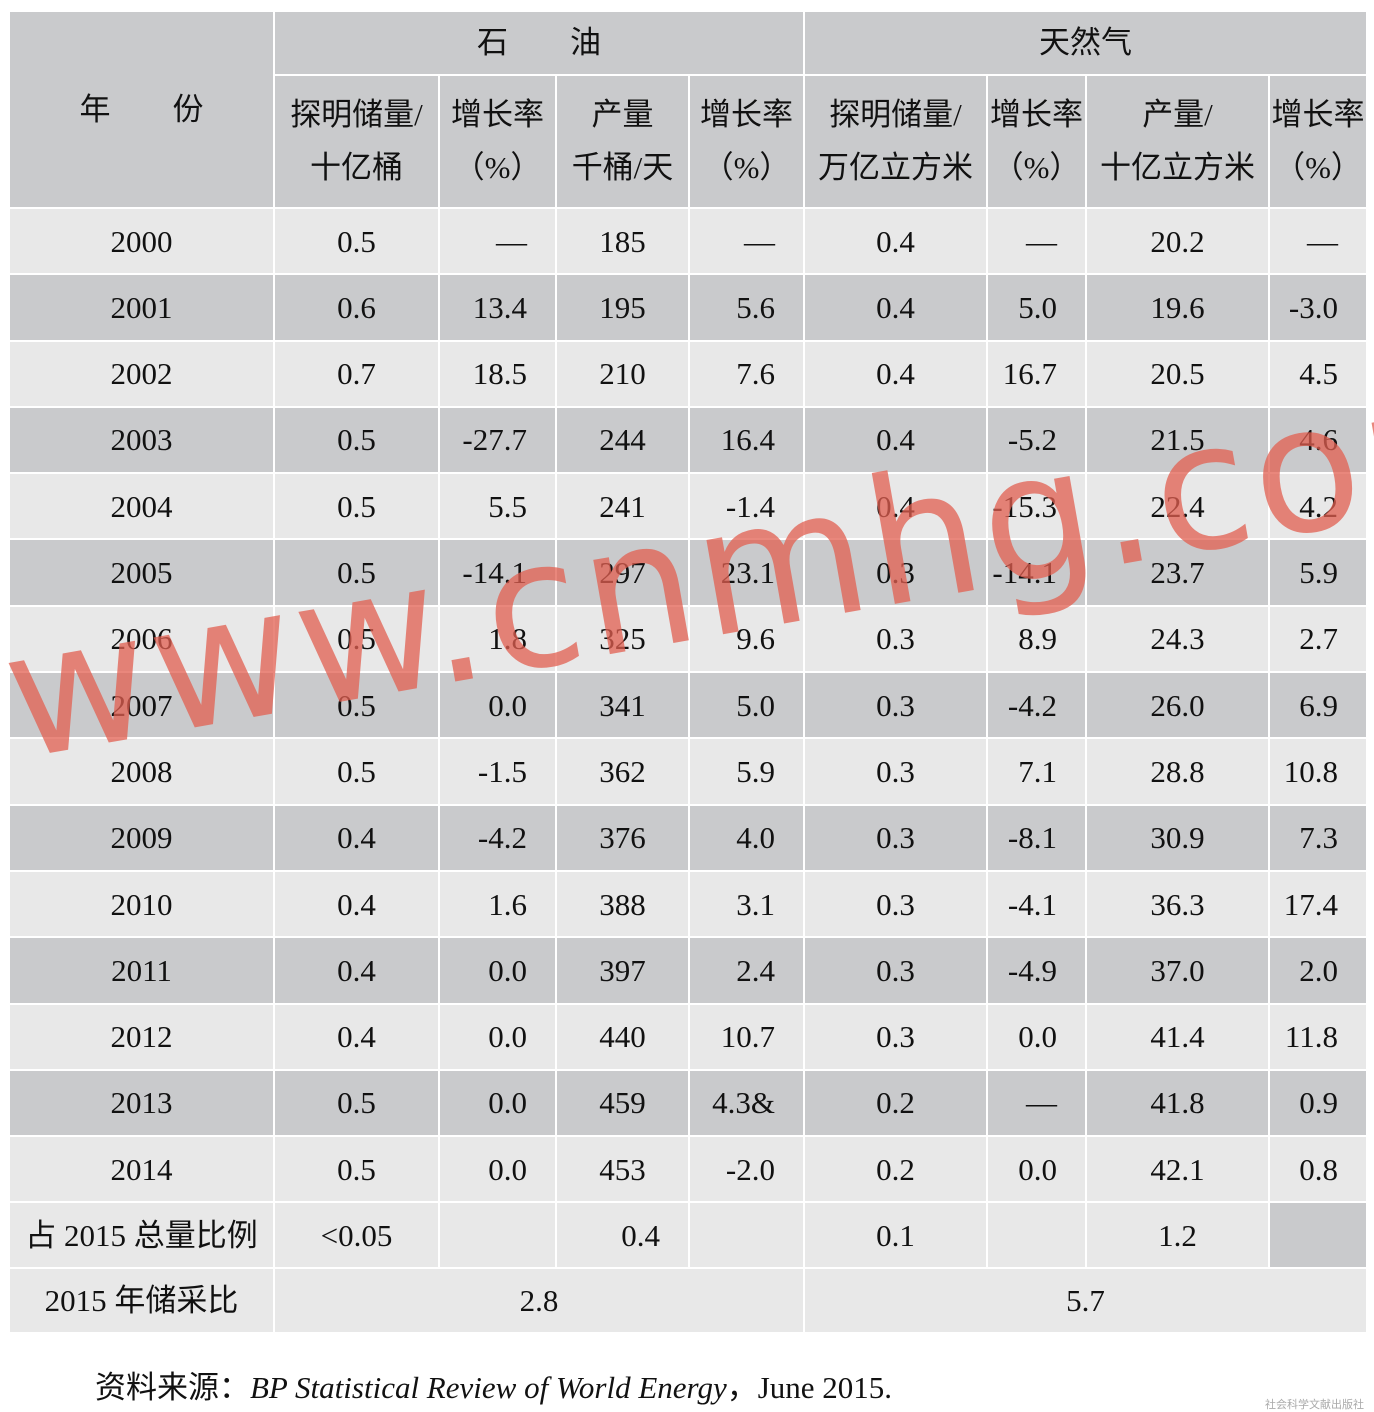 The image size is (1374, 1412). Describe the element at coordinates (622, 1103) in the screenshot. I see `value-cell: 459` at that location.